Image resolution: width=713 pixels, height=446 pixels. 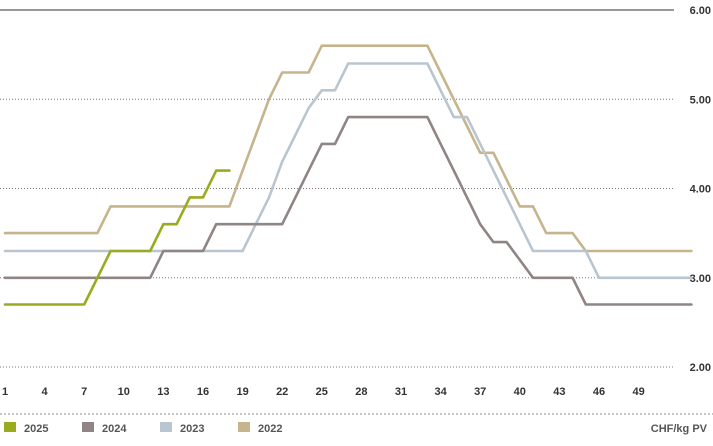 I want to click on x-tick-label: 7, so click(x=84, y=392).